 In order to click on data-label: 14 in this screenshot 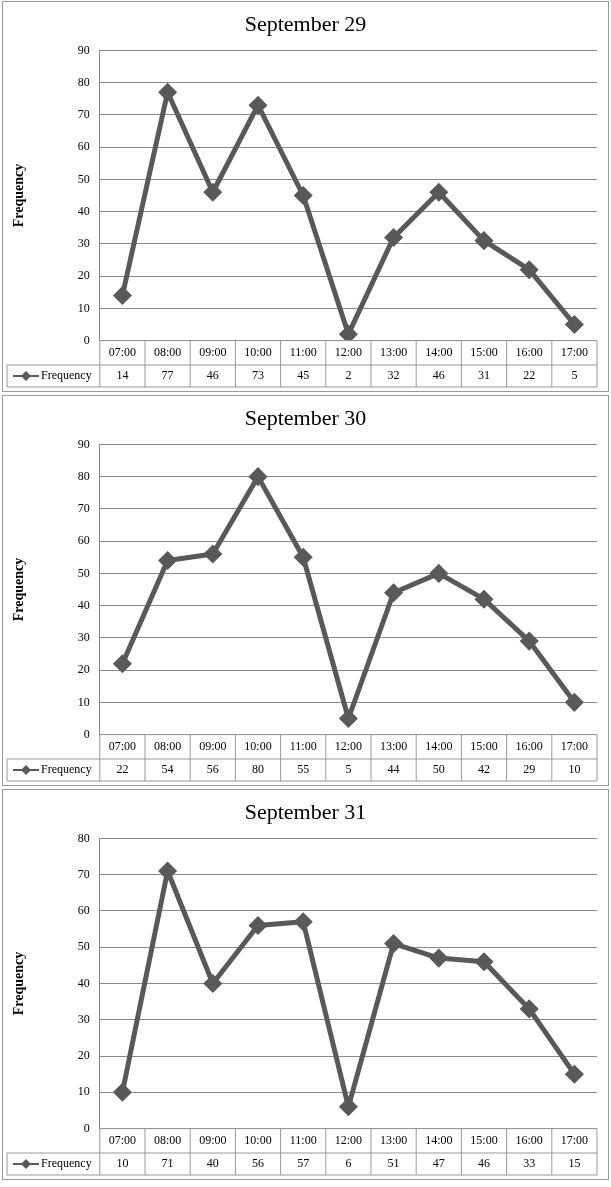, I will do `click(122, 375)`.